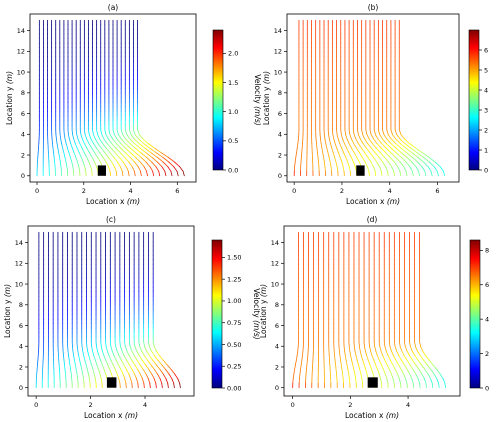 The height and width of the screenshot is (422, 500). Describe the element at coordinates (277, 326) in the screenshot. I see `y-tick-label: 6` at that location.